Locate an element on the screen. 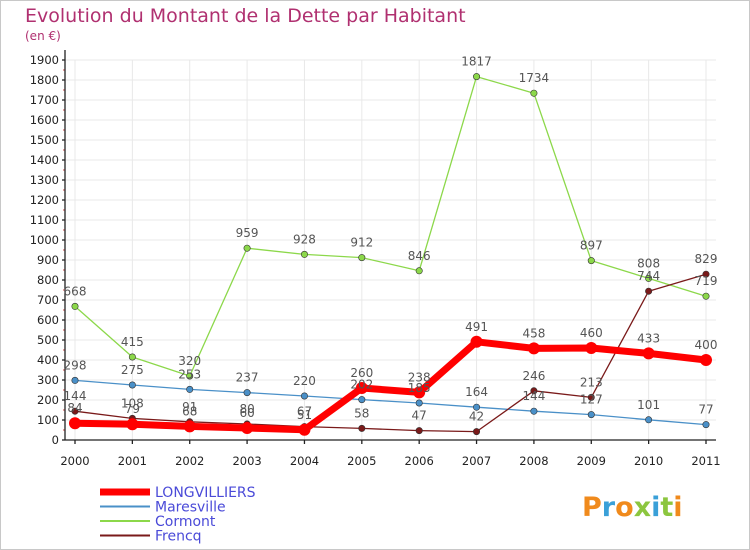 This screenshot has height=550, width=750. data-label: 77 is located at coordinates (705, 410).